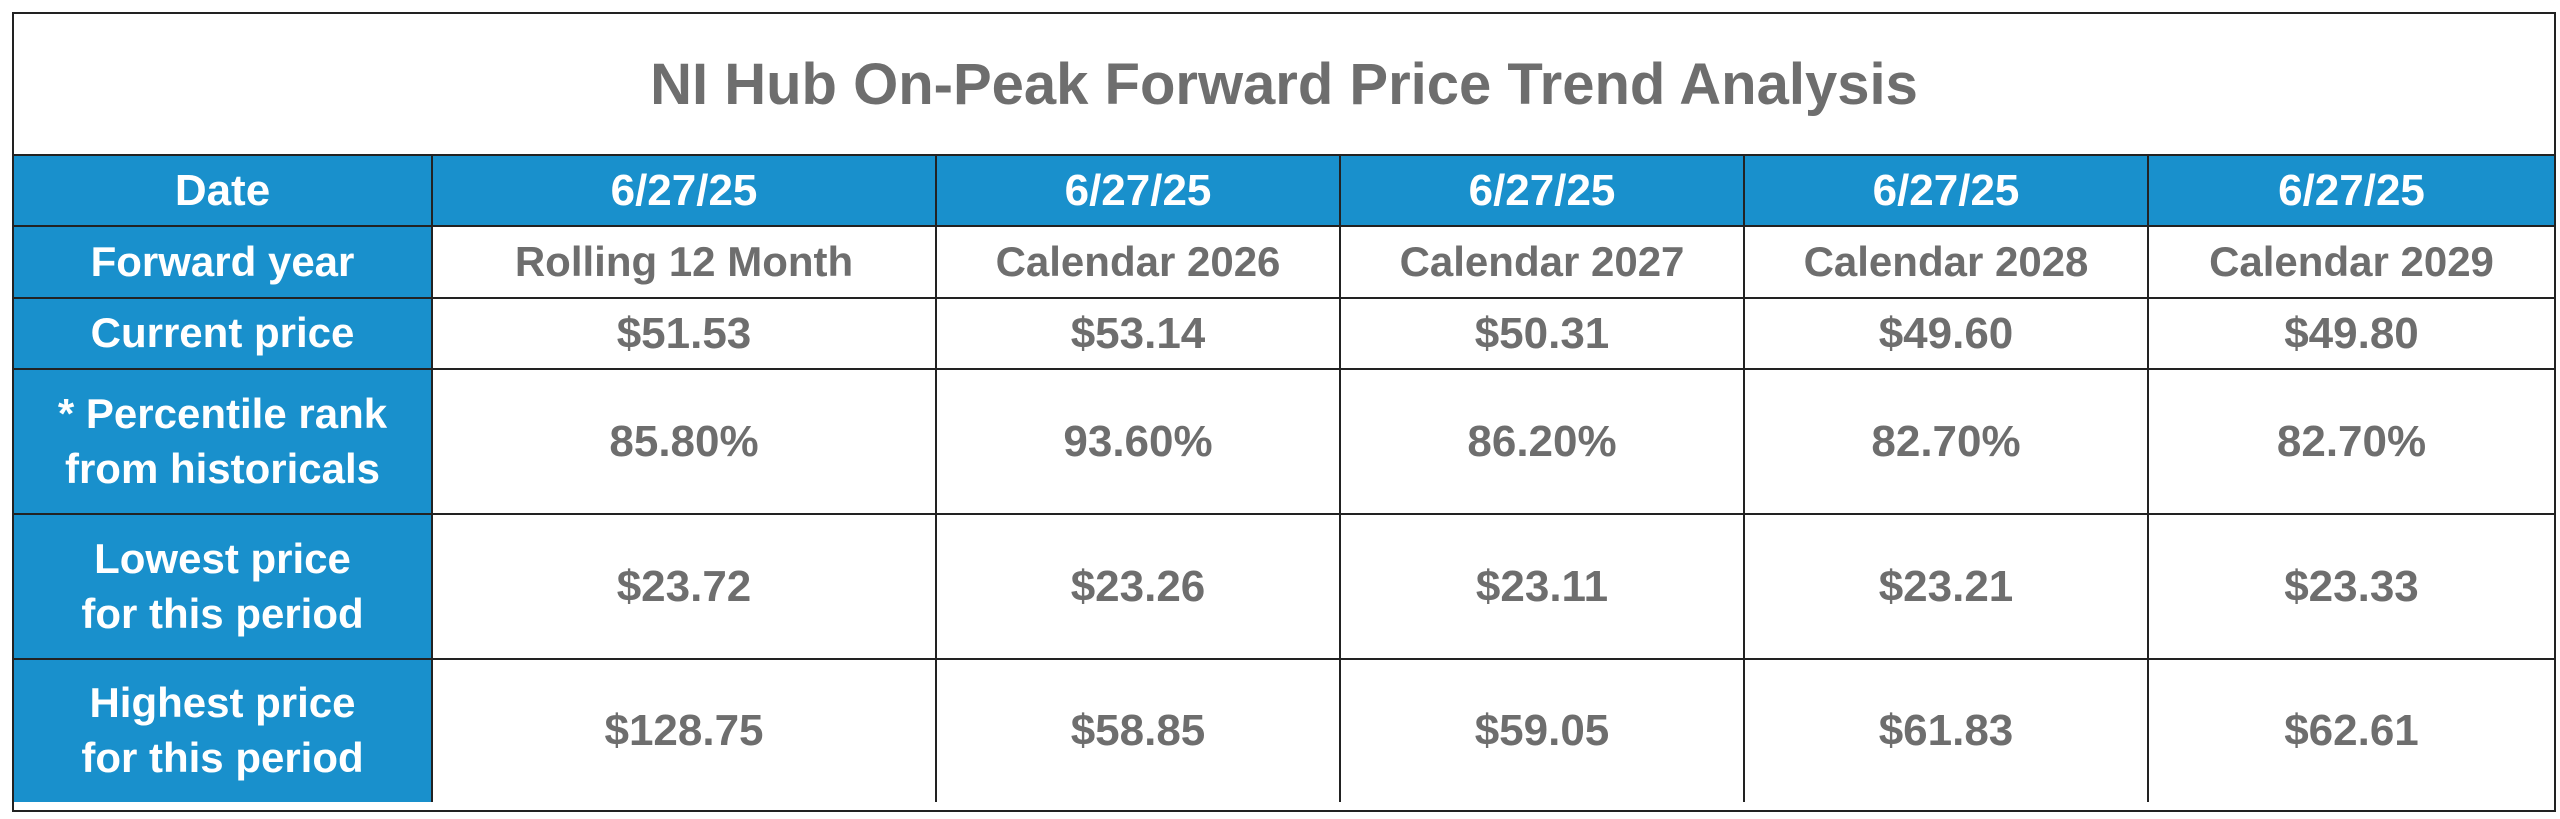  What do you see at coordinates (1138, 730) in the screenshot?
I see `highest-price-value: $58.85` at bounding box center [1138, 730].